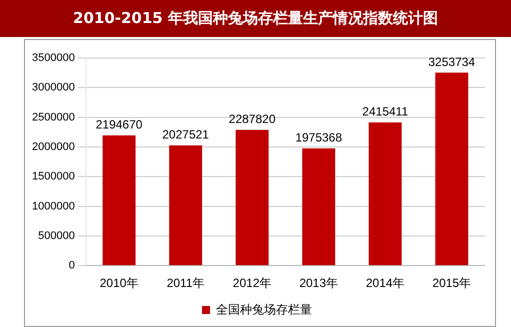  Describe the element at coordinates (264, 309) in the screenshot. I see `legend-label: 全国种兔场存栏量` at that location.